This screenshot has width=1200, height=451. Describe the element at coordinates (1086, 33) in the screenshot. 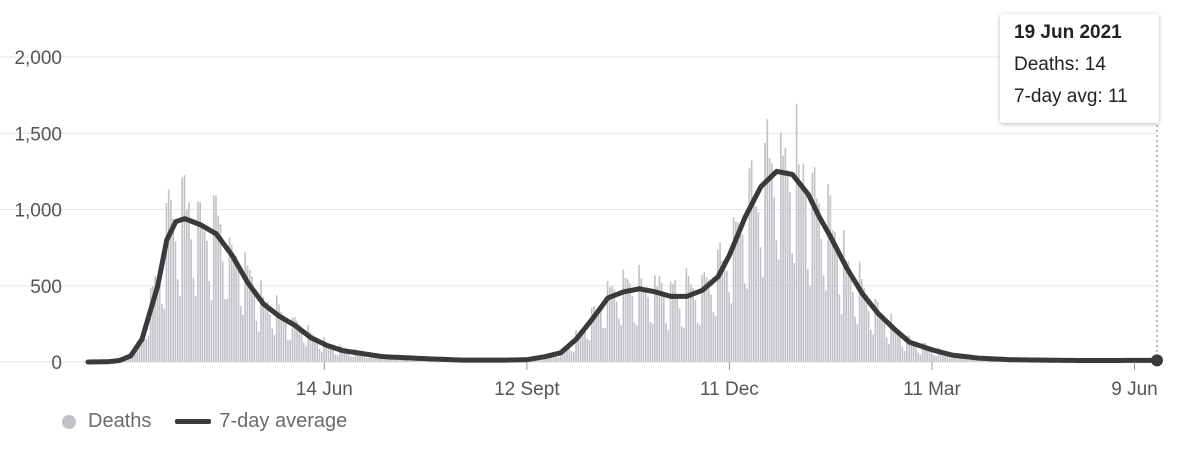

I see `tooltip-date: 19 Jun 2021` at that location.